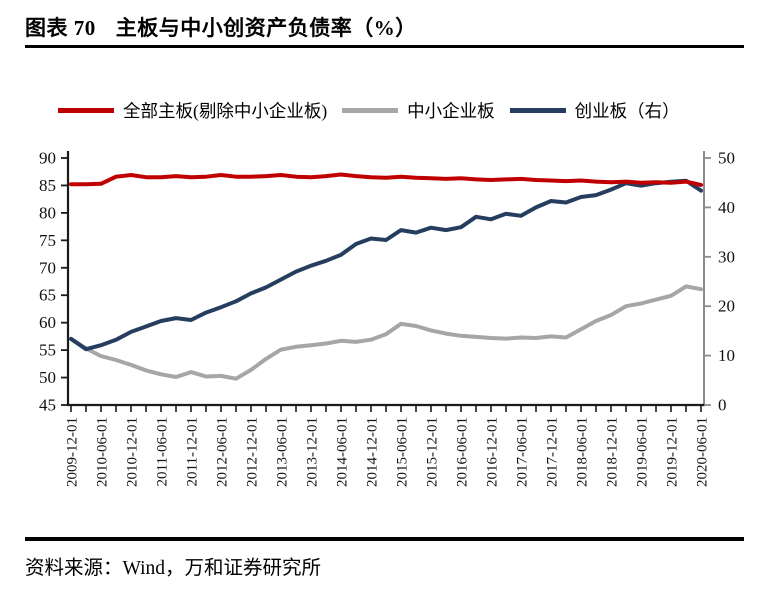  I want to click on x-tick-label: 2012-06-01, so click(223, 452).